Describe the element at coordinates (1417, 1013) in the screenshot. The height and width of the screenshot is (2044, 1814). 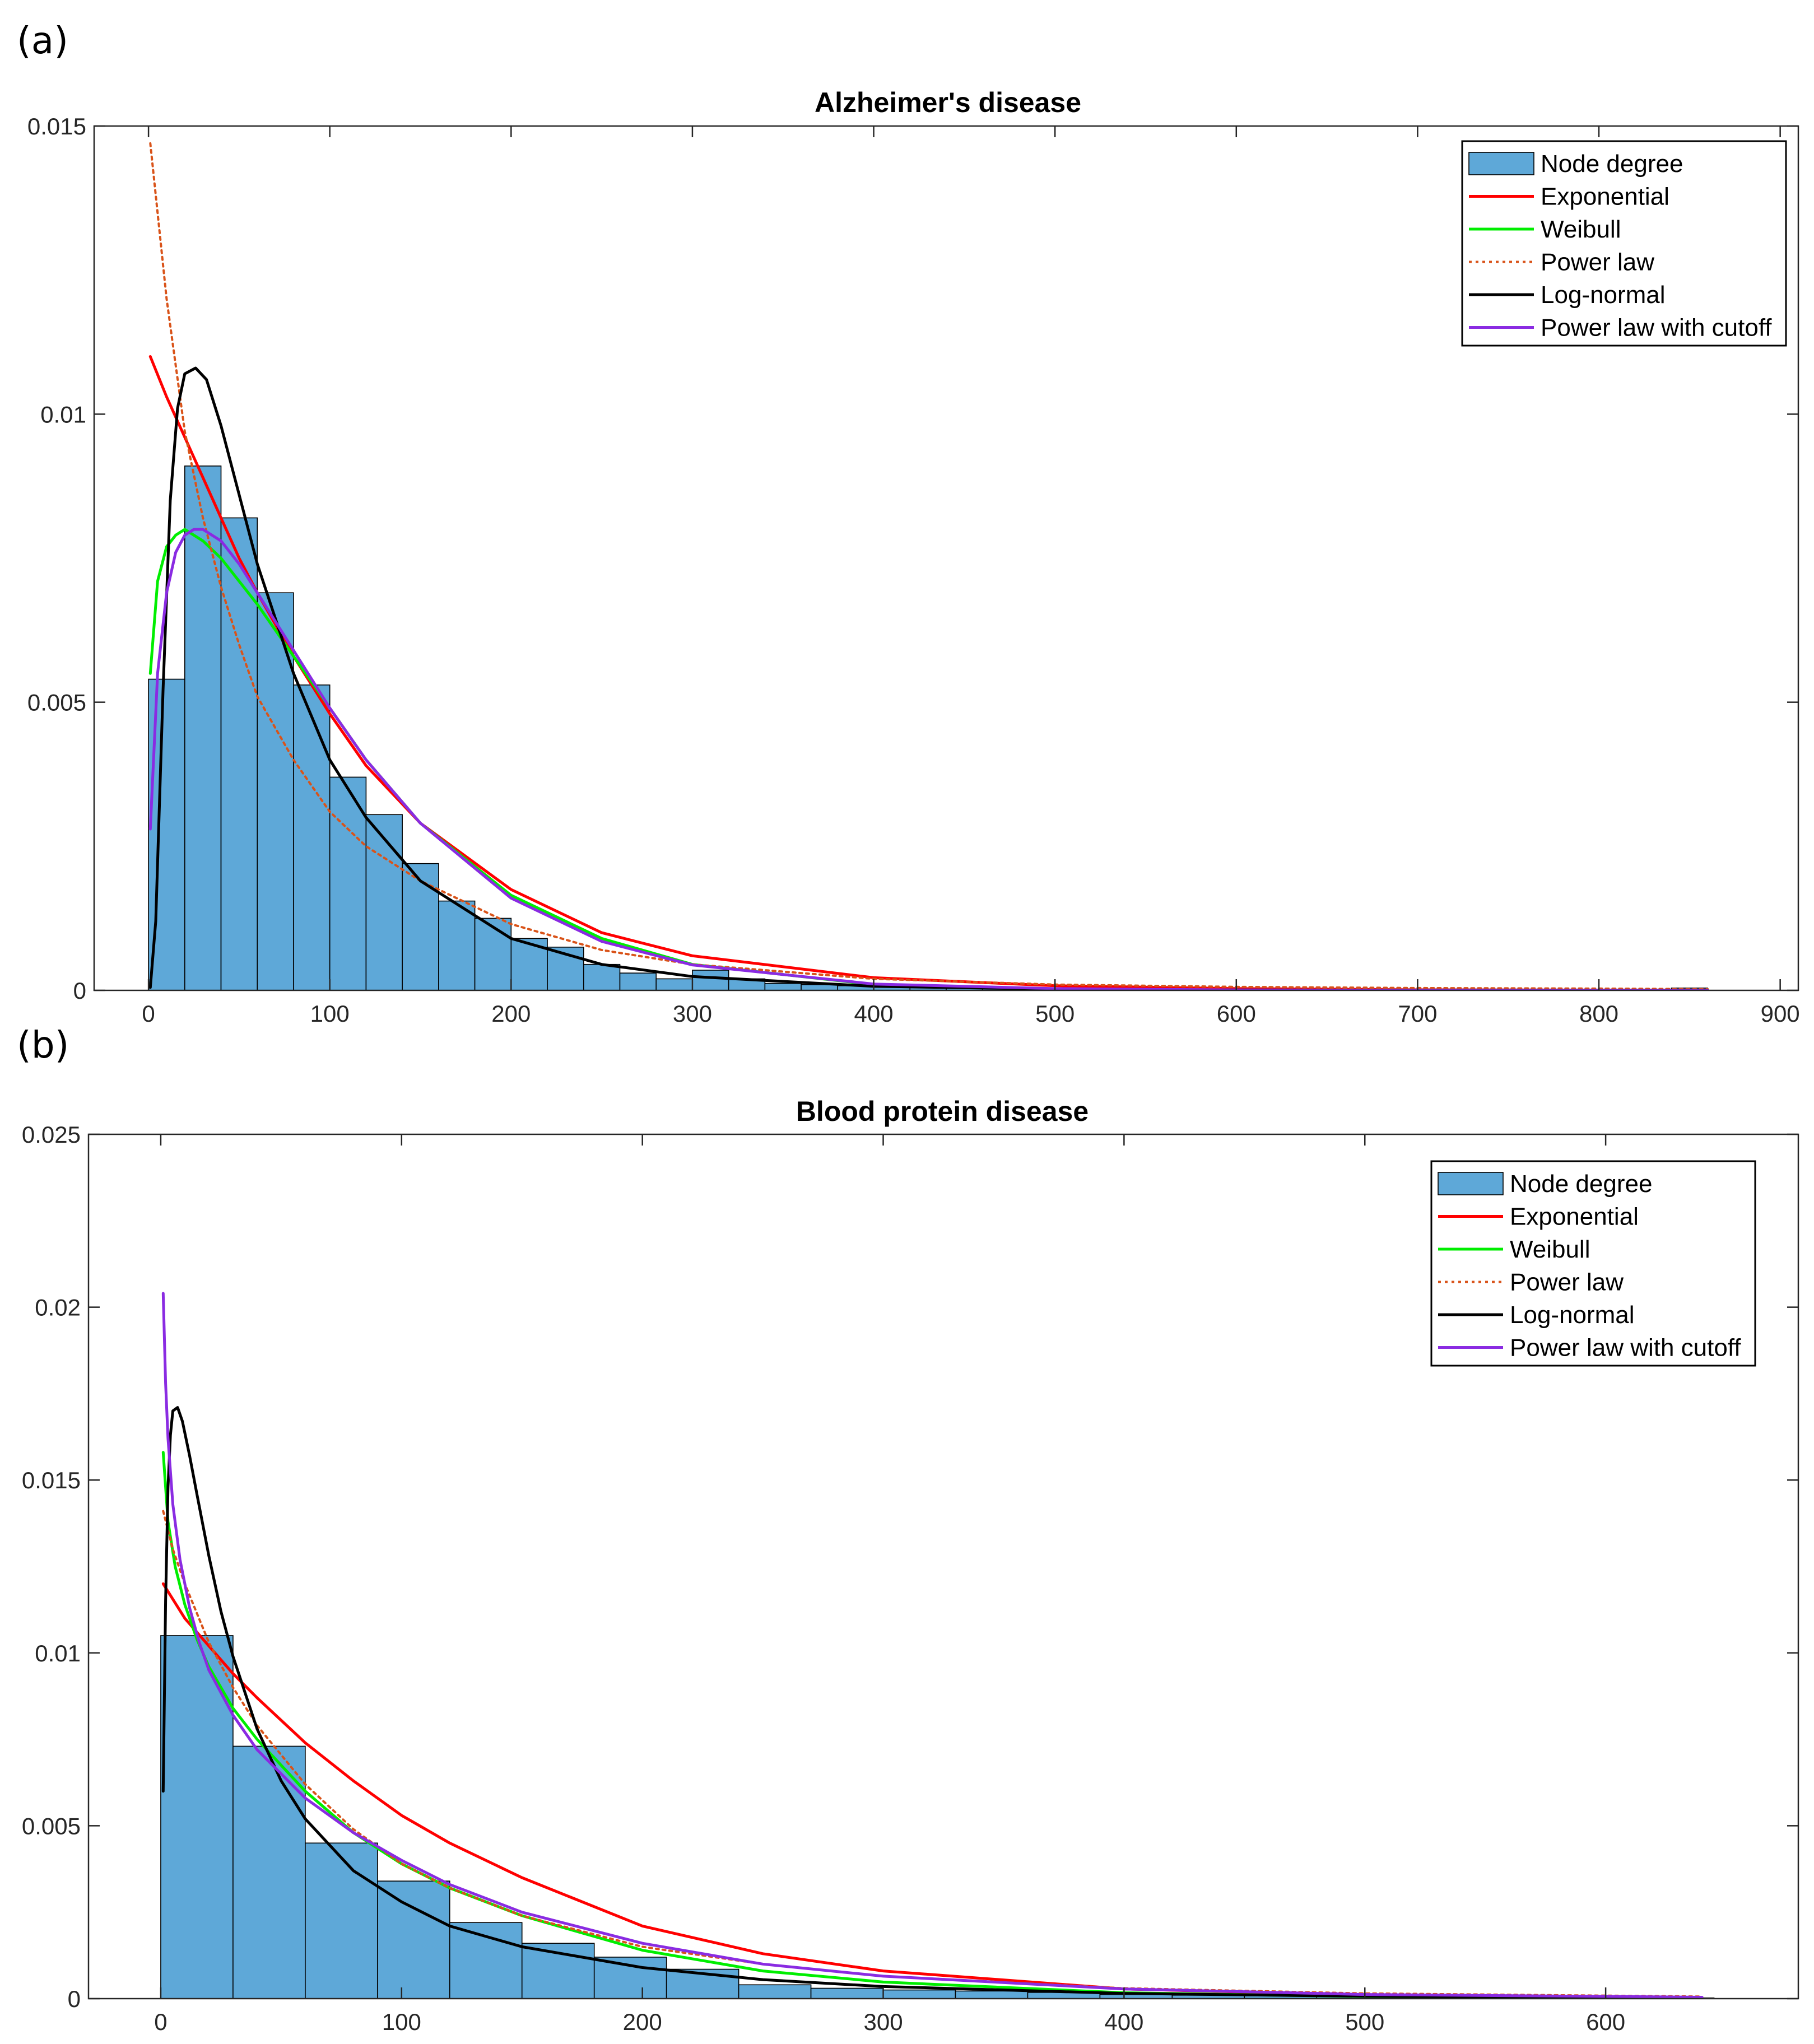
I see `x-tick-label: 700` at that location.